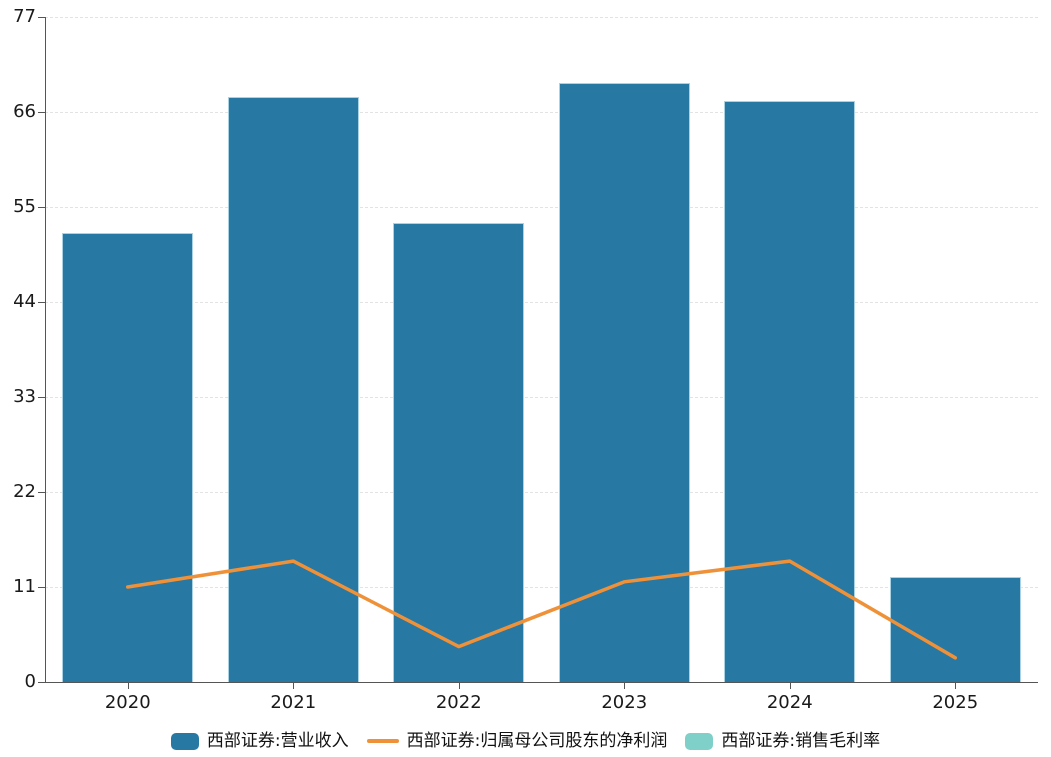 The width and height of the screenshot is (1051, 757). Describe the element at coordinates (459, 452) in the screenshot. I see `bar-2022` at that location.